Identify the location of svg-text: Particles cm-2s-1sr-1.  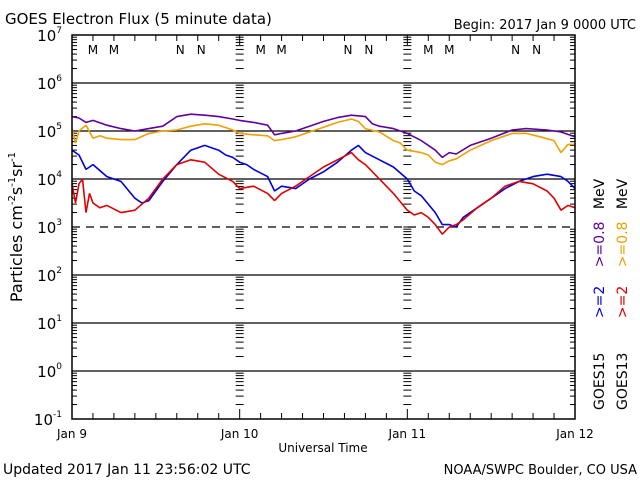
(16, 227).